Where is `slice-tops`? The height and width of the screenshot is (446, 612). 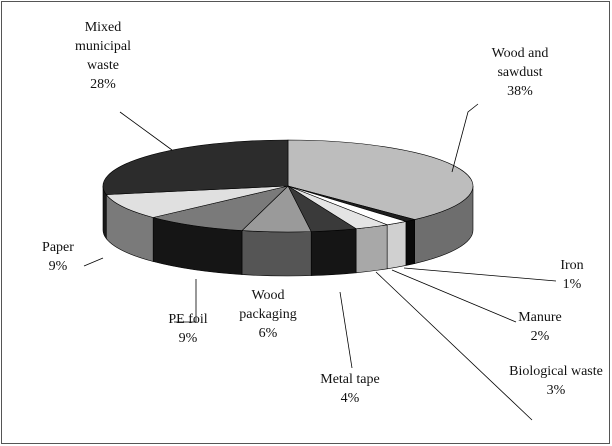 slice-tops is located at coordinates (288, 186).